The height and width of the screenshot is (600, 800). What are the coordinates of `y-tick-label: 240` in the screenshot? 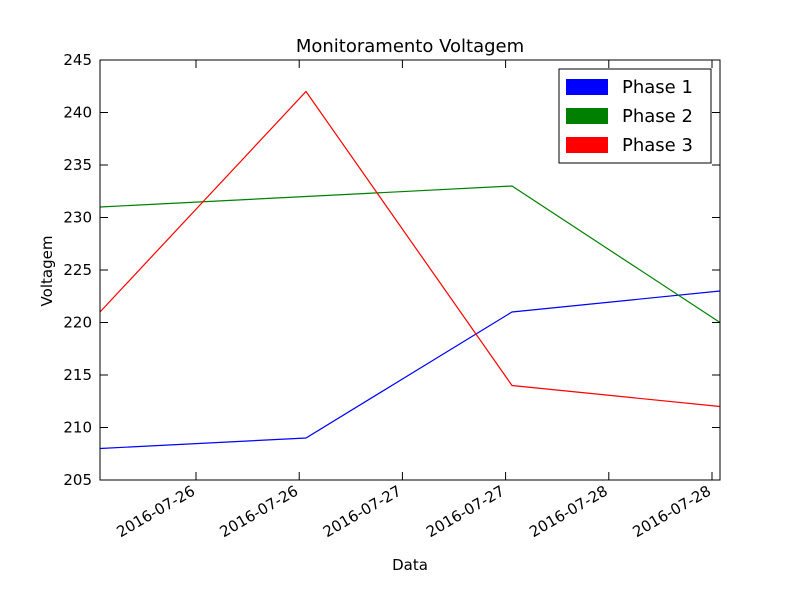 It's located at (77, 113).